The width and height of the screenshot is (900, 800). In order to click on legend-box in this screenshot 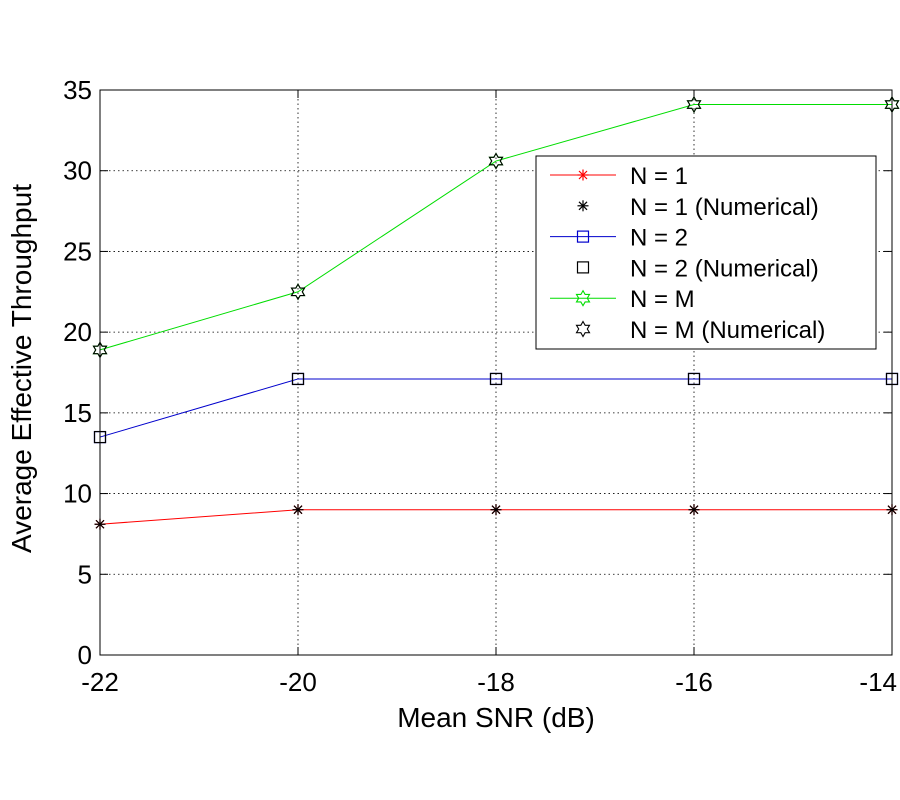, I will do `click(706, 252)`.